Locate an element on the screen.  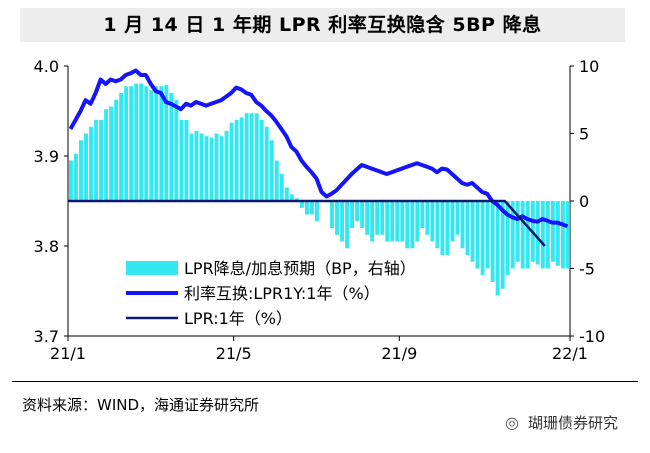
x-tick-label: 21/5 is located at coordinates (234, 353).